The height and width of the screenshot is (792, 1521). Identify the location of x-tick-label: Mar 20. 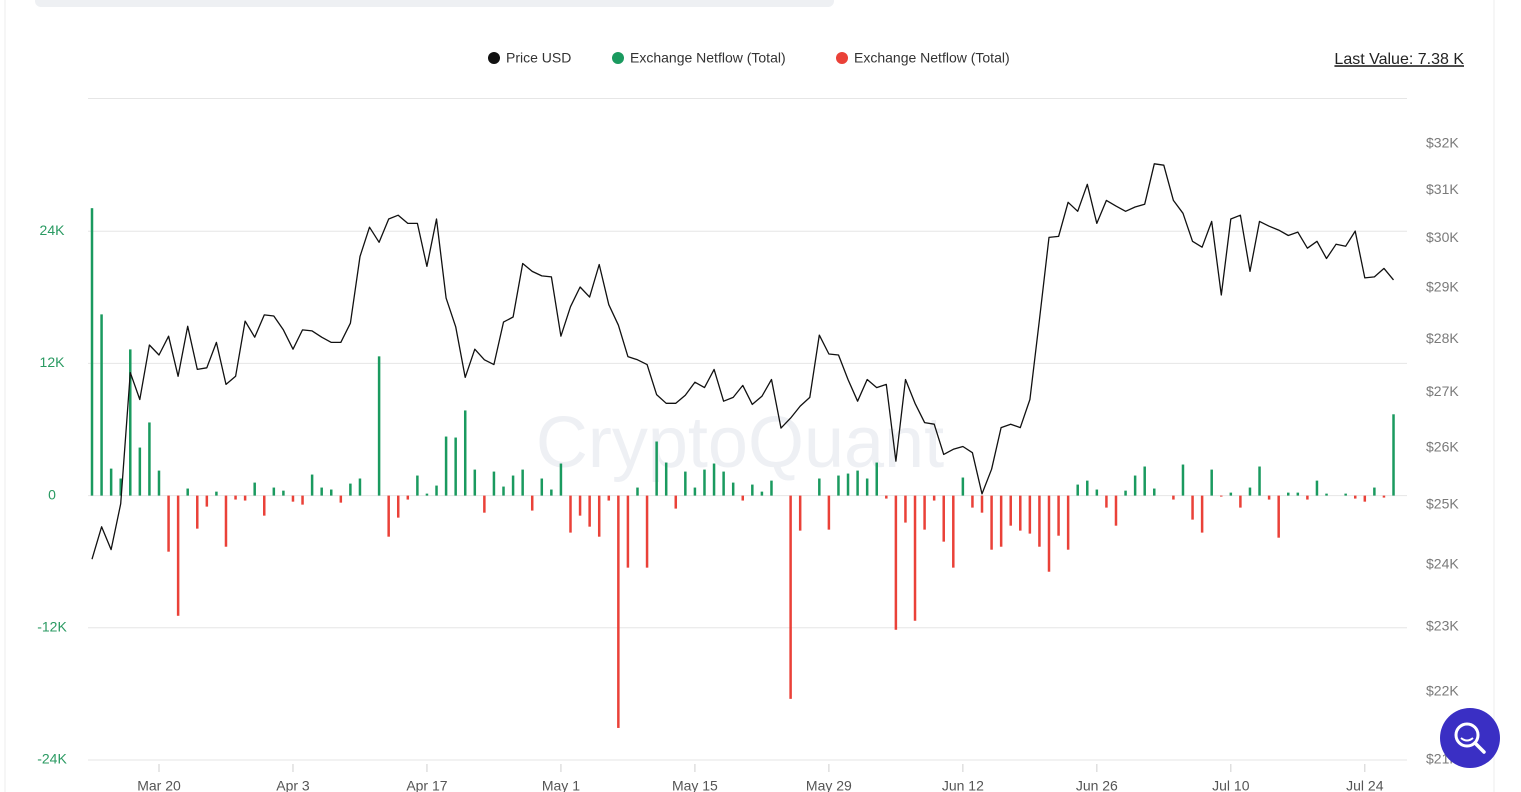
(159, 785).